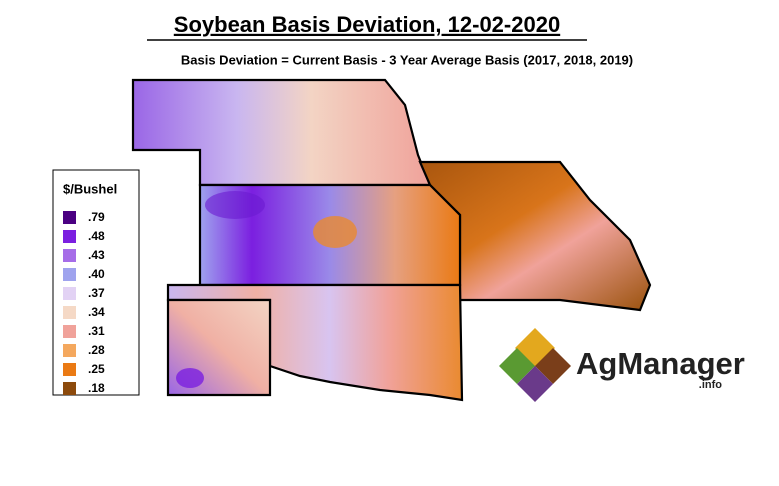 The height and width of the screenshot is (486, 779). I want to click on logo-suffix: .info, so click(710, 385).